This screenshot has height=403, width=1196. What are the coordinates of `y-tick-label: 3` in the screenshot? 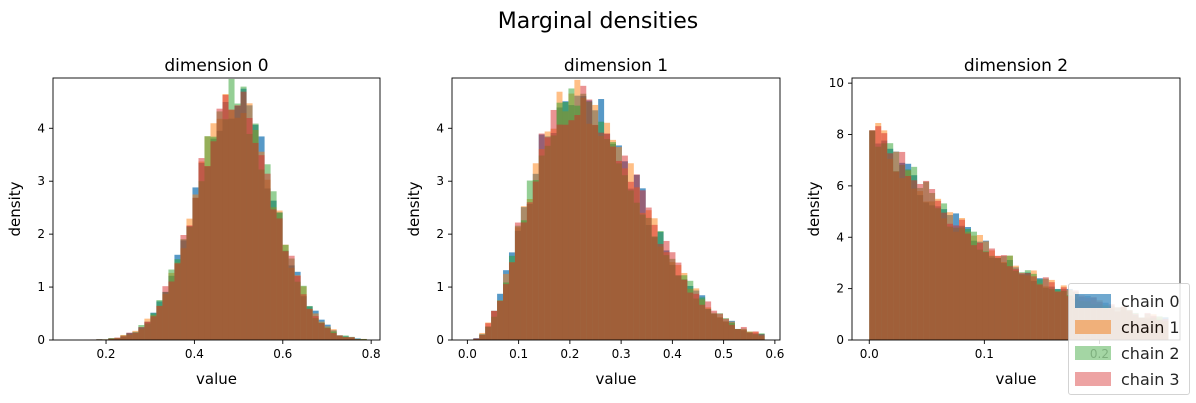 It's located at (41, 181).